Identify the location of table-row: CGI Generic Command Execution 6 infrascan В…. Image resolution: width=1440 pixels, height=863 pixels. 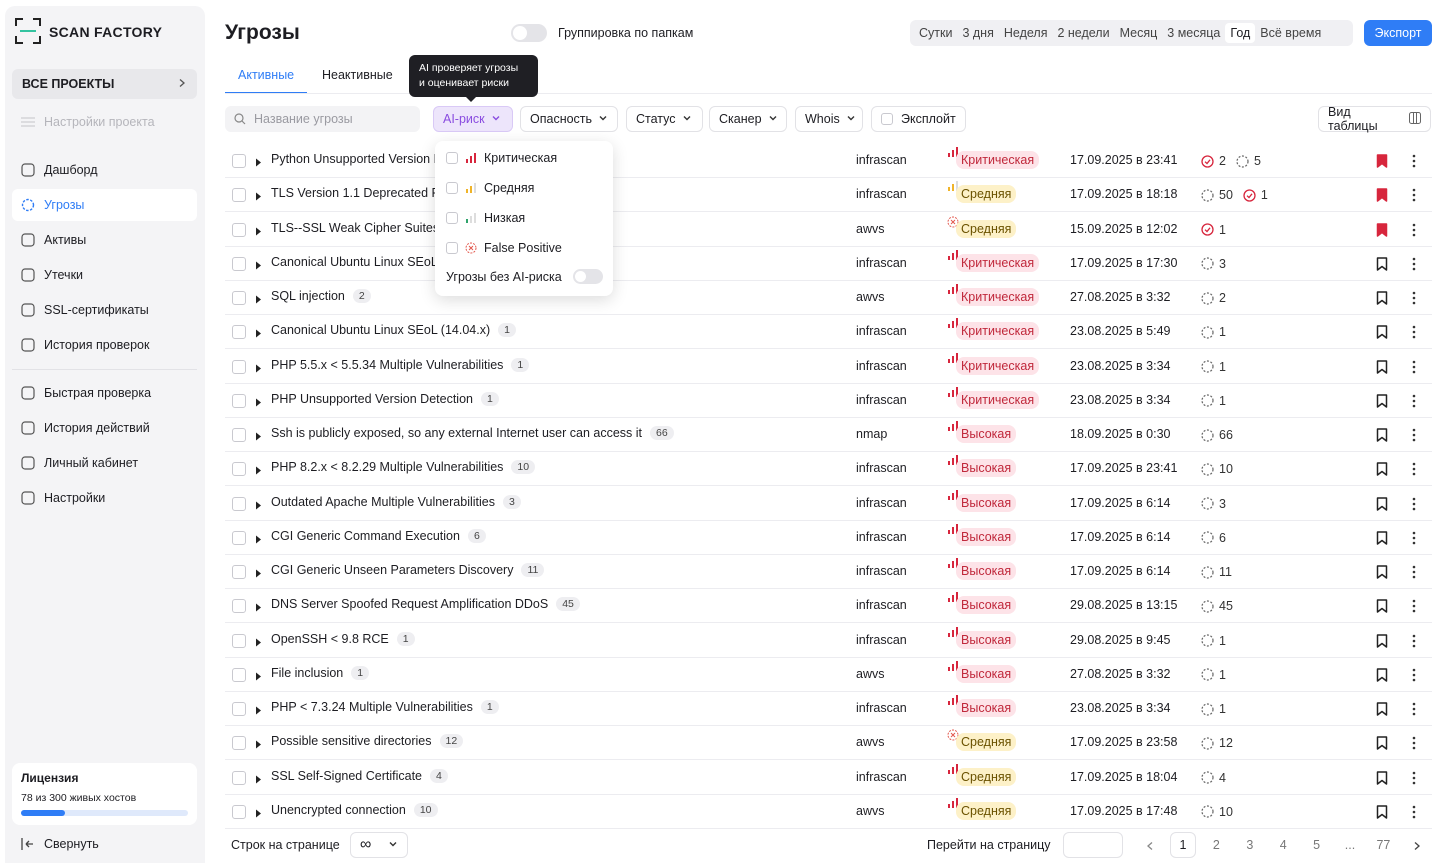
(828, 538).